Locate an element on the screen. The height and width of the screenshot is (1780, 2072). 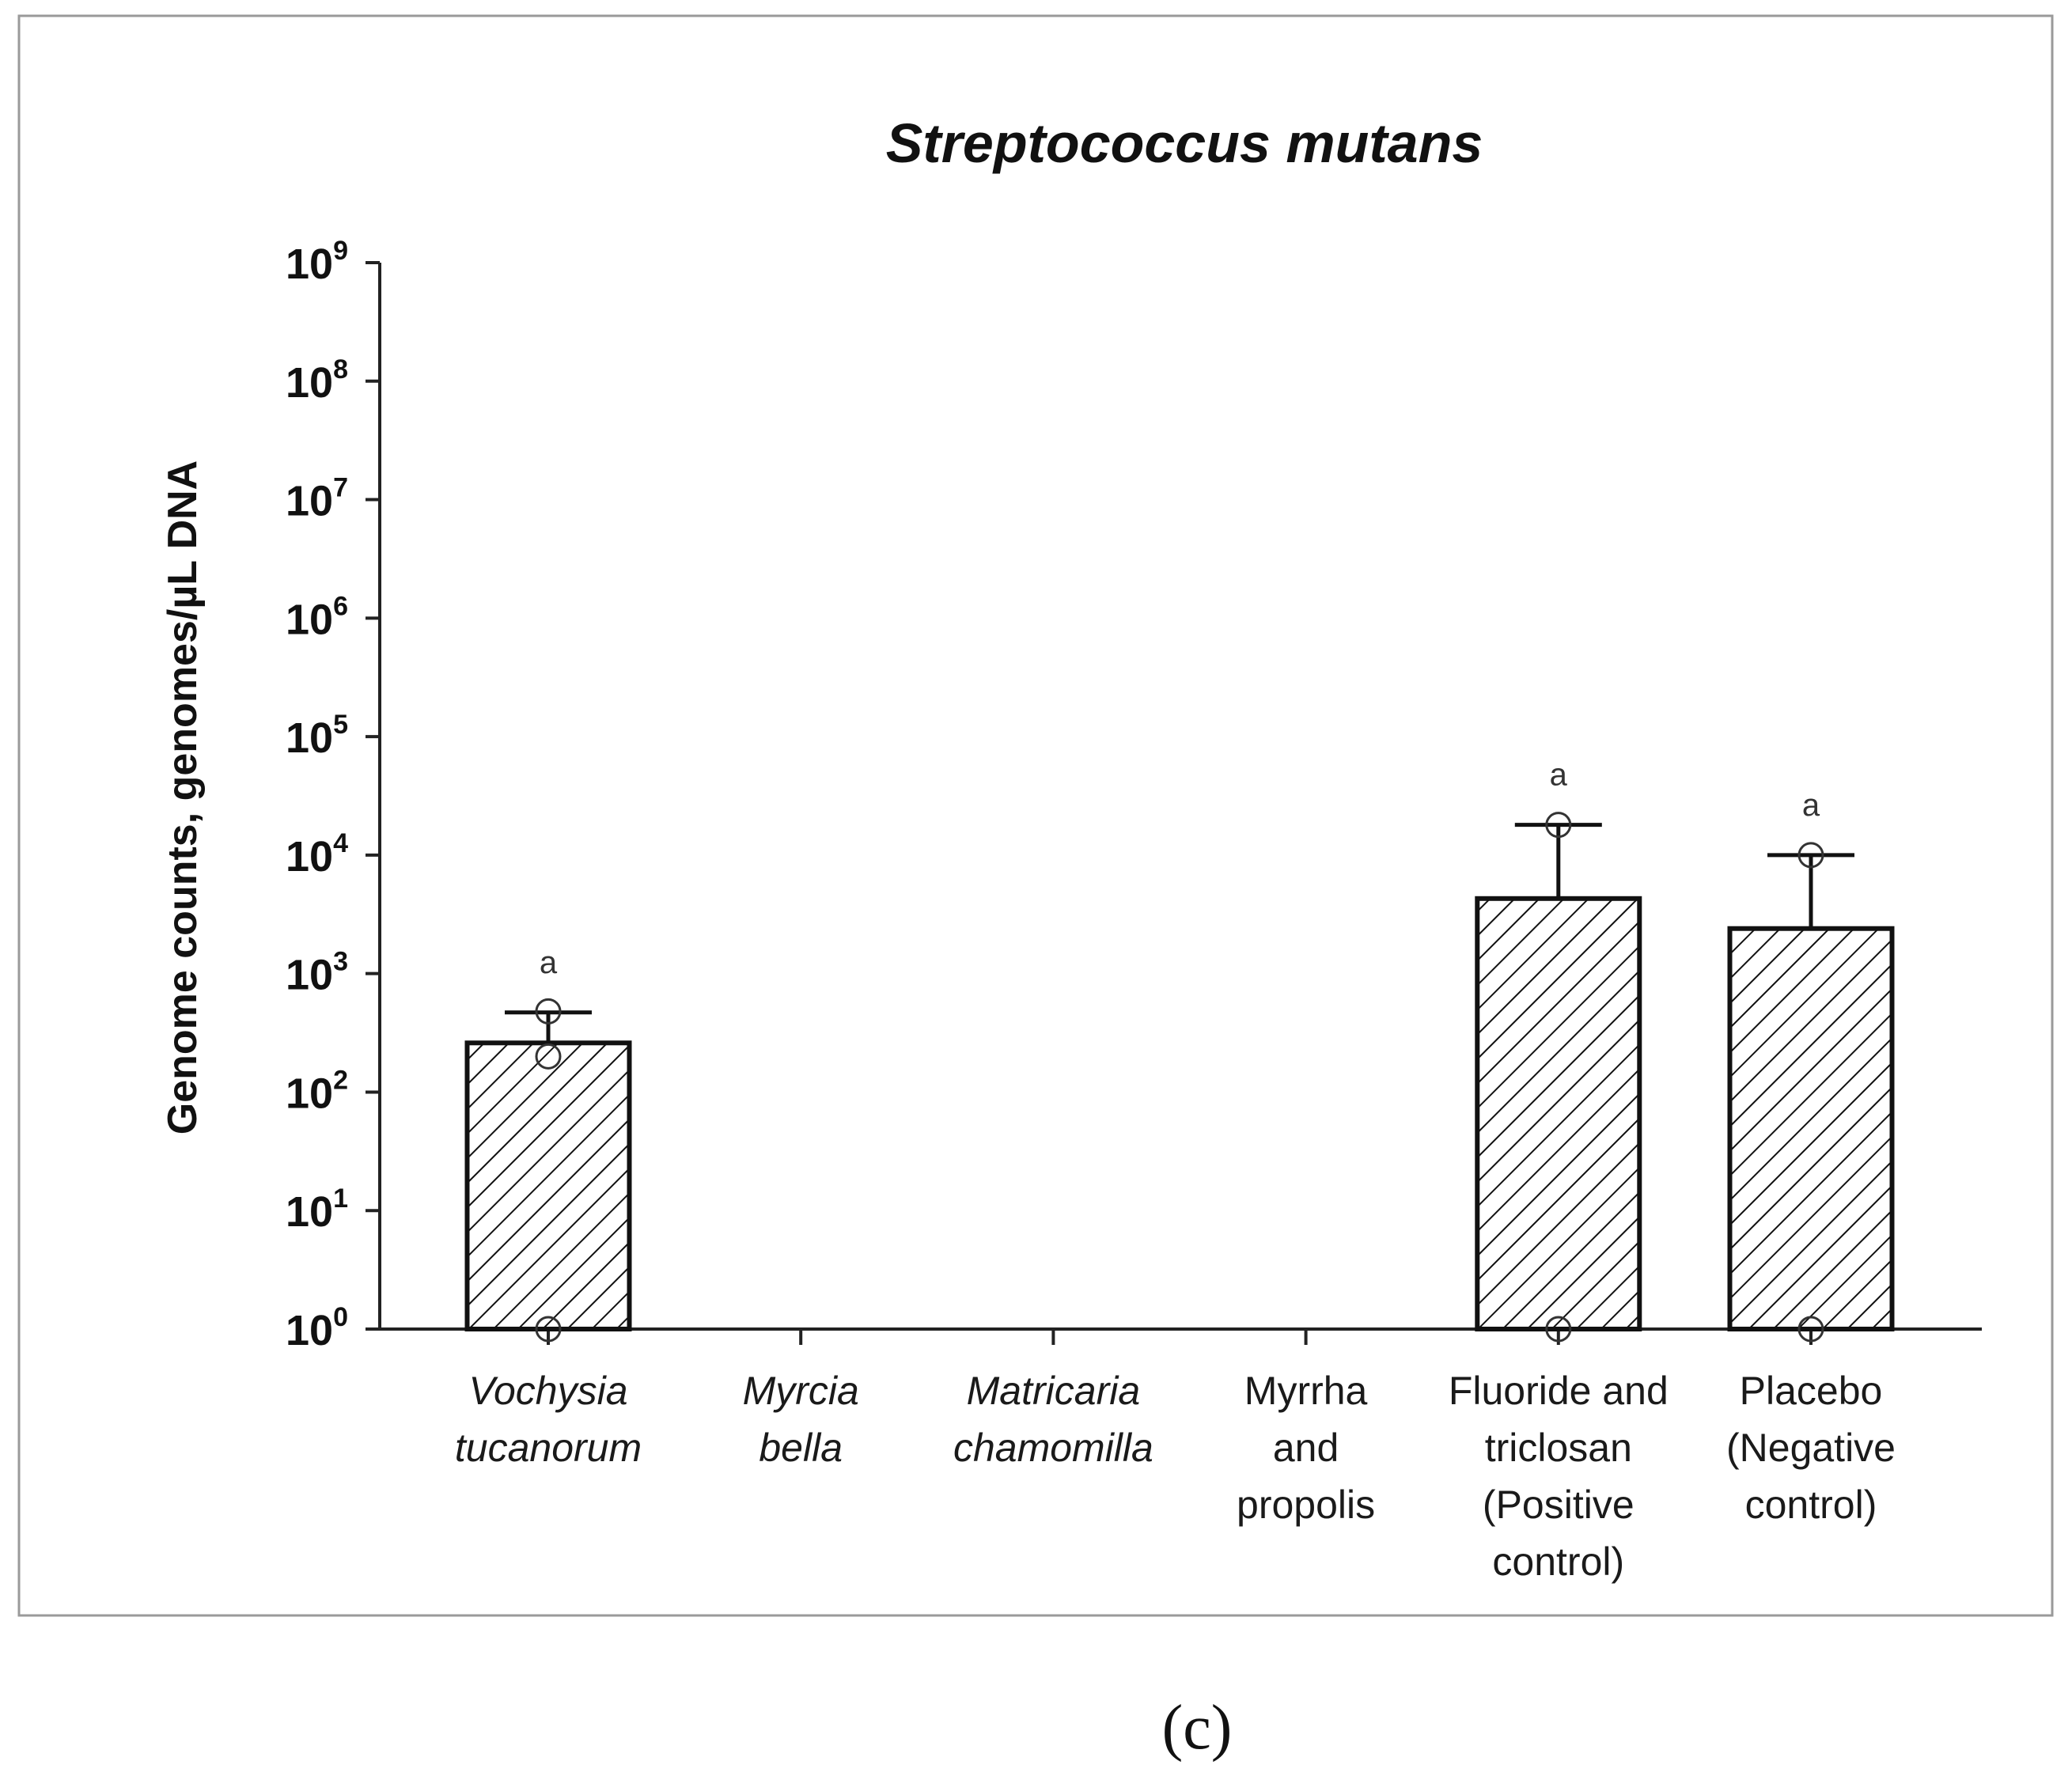
y-tick-exponent: 2 is located at coordinates (340, 1080).